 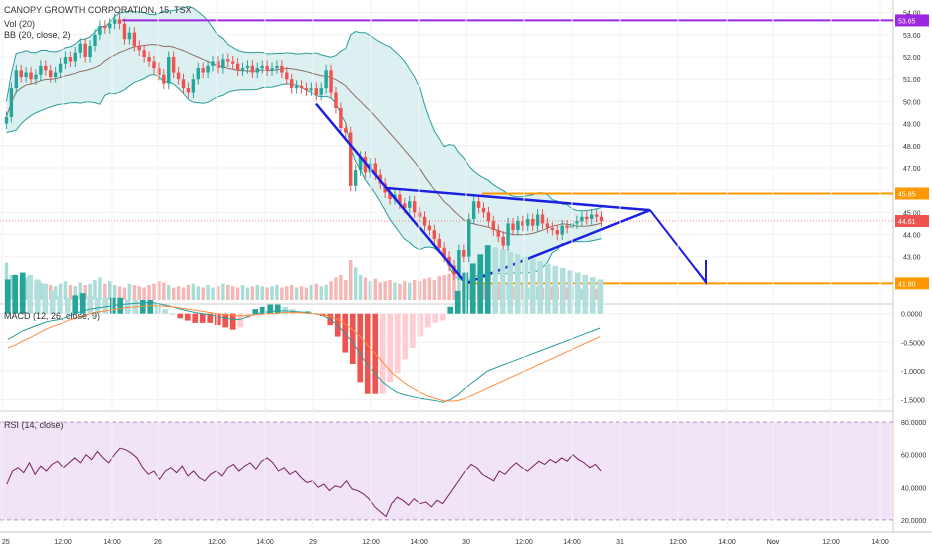 I want to click on time-tick-label: 12:00, so click(x=217, y=542).